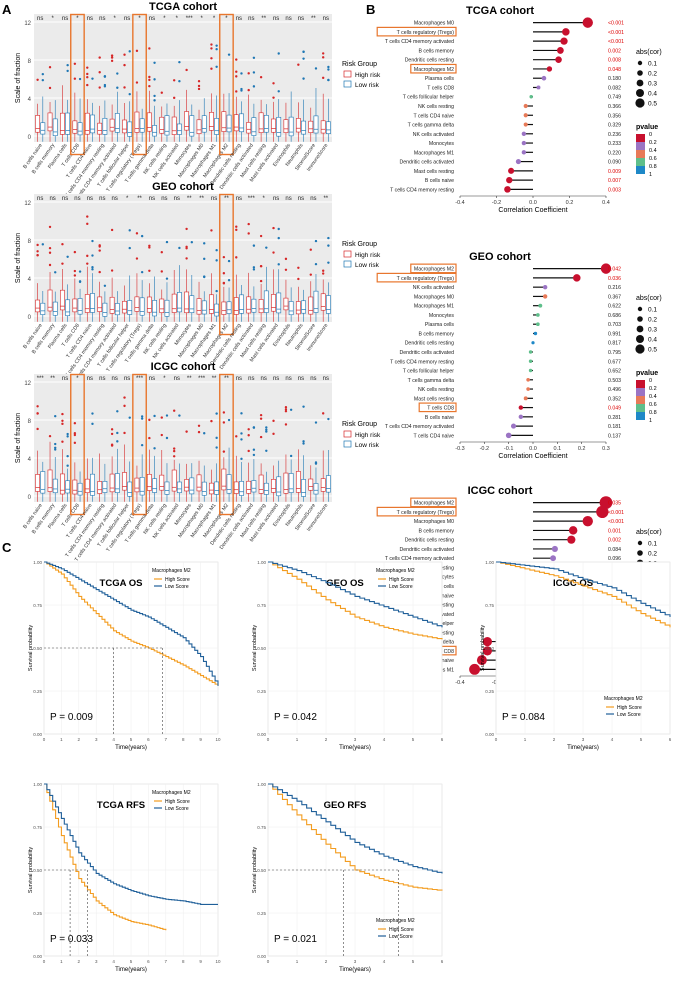  I want to click on significance-label: ***, so click(140, 379).